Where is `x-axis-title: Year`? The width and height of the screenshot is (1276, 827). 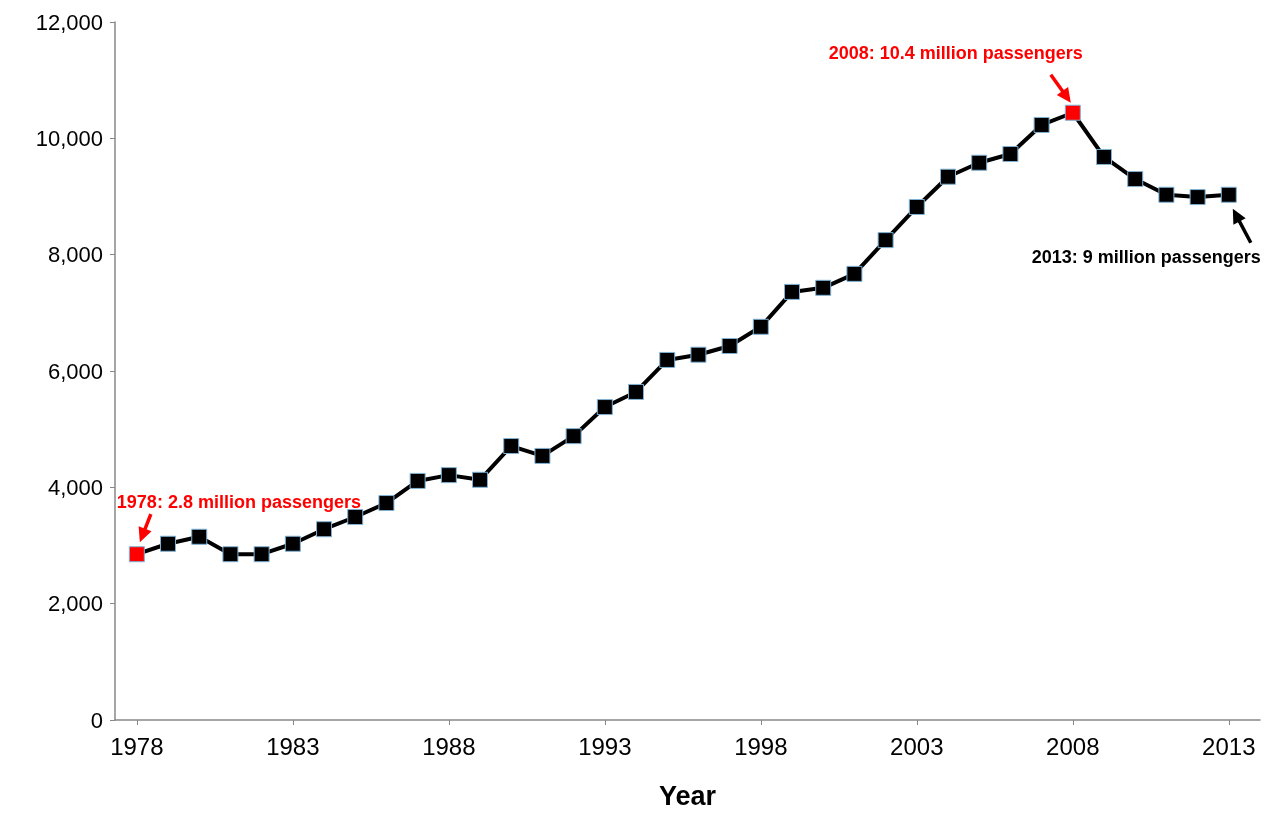
x-axis-title: Year is located at coordinates (687, 795).